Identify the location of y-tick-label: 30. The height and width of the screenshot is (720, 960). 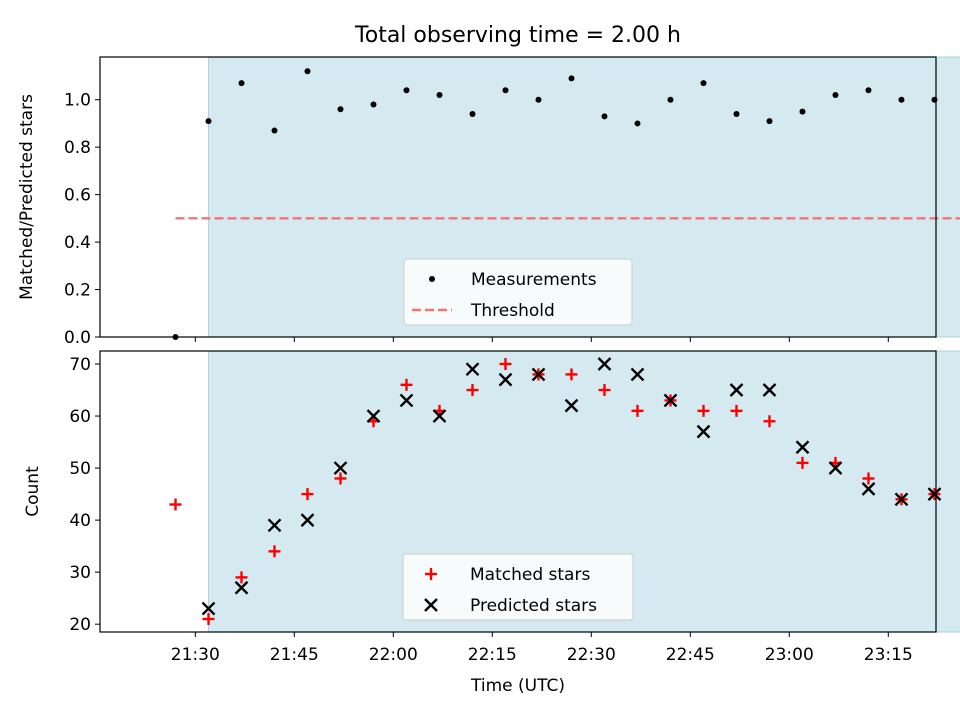
(80, 573).